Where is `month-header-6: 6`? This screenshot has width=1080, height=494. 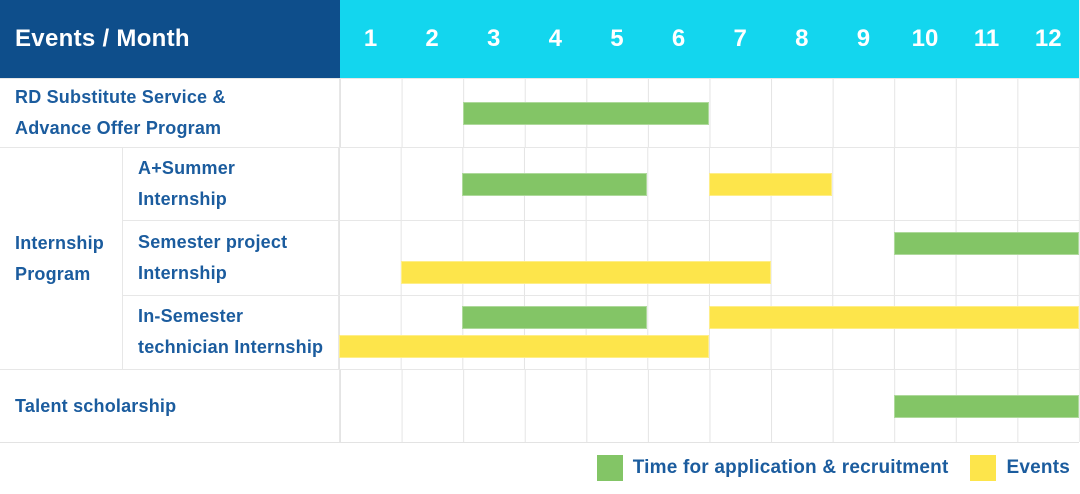 month-header-6: 6 is located at coordinates (678, 38).